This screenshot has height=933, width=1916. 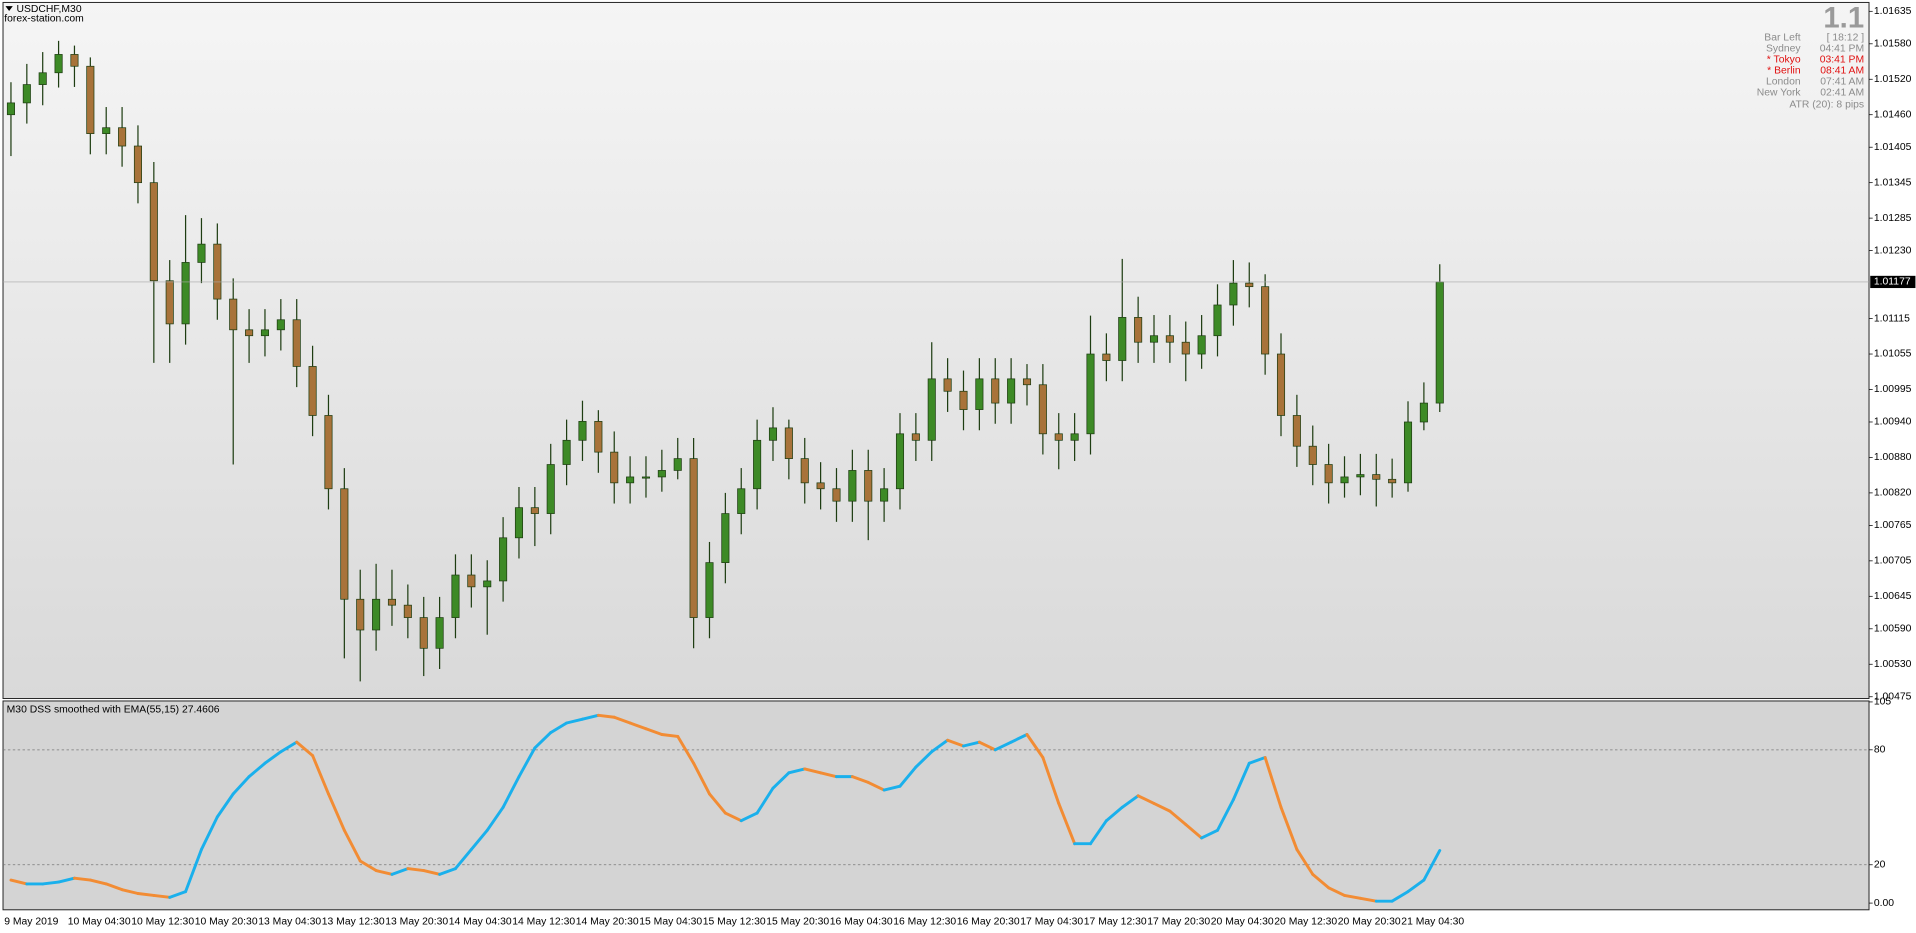 What do you see at coordinates (1893, 561) in the screenshot?
I see `y-tick-label: 1.00705` at bounding box center [1893, 561].